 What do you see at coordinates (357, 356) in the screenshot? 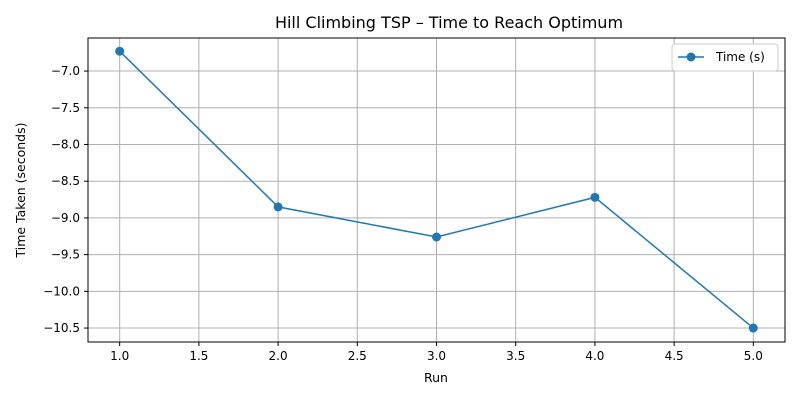
I see `x-tick-label: 2.5` at bounding box center [357, 356].